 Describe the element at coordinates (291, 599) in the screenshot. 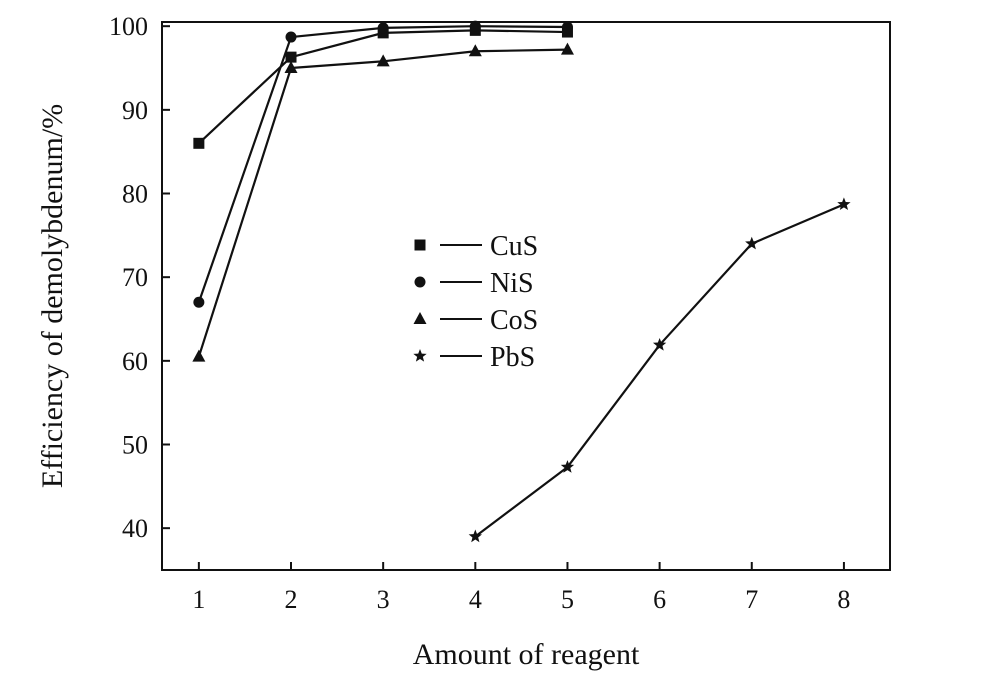

I see `x-tick-label-2: 2` at that location.